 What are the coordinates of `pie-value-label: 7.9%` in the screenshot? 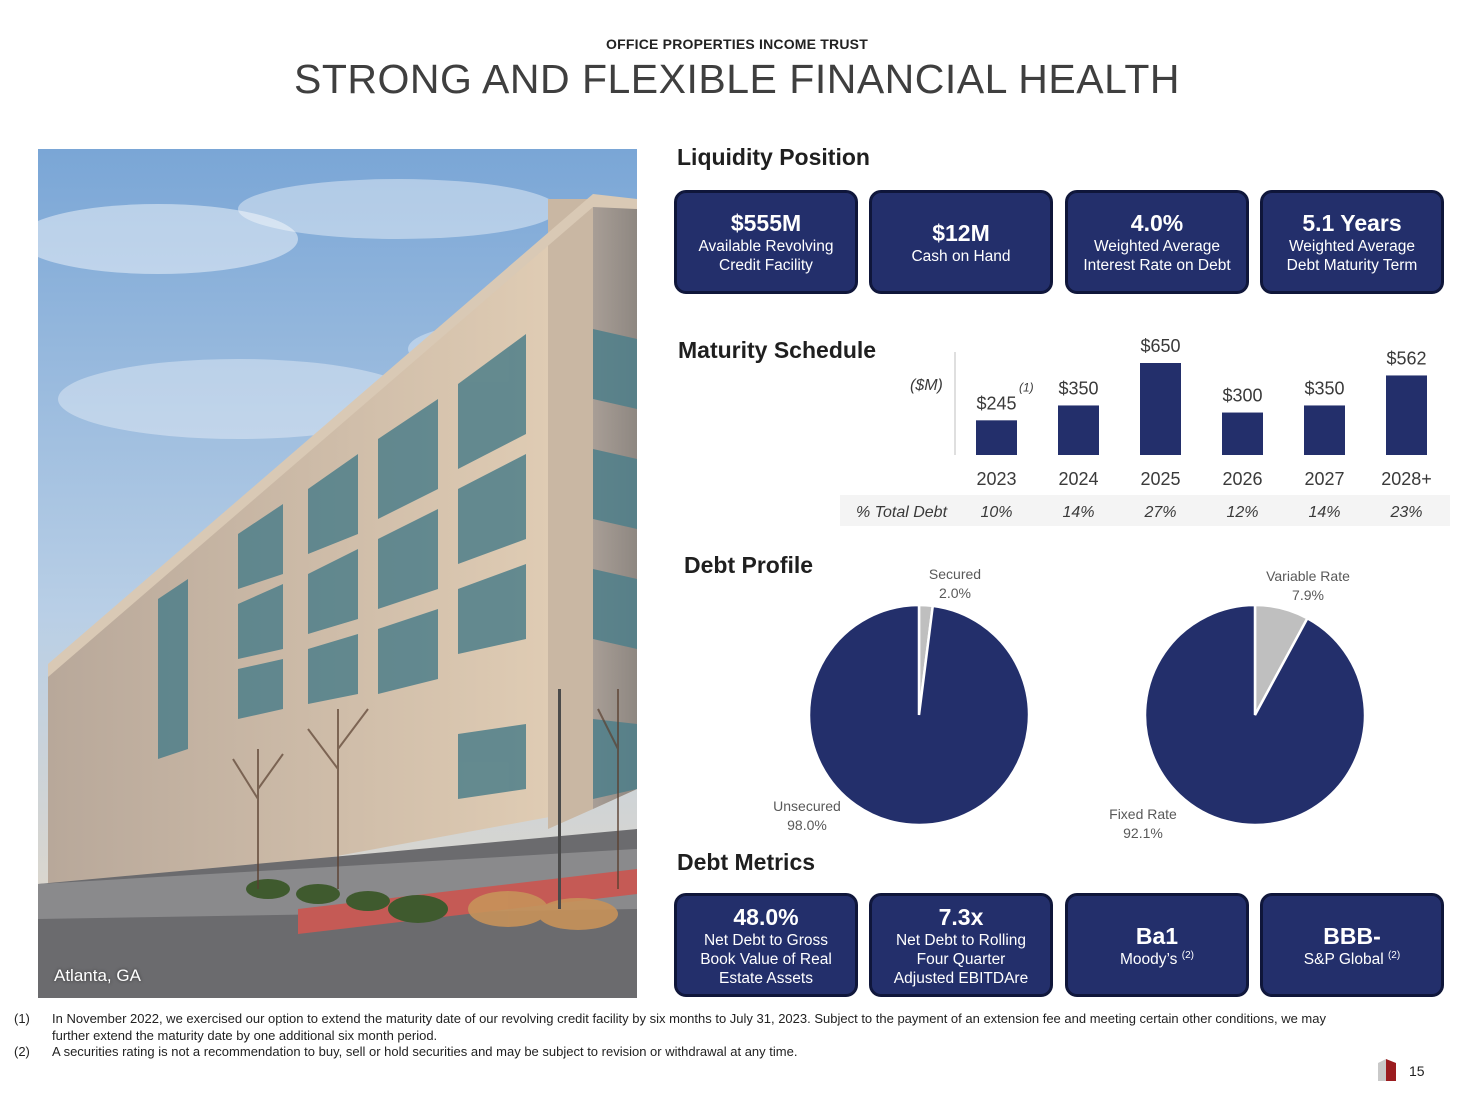 It's located at (1308, 595).